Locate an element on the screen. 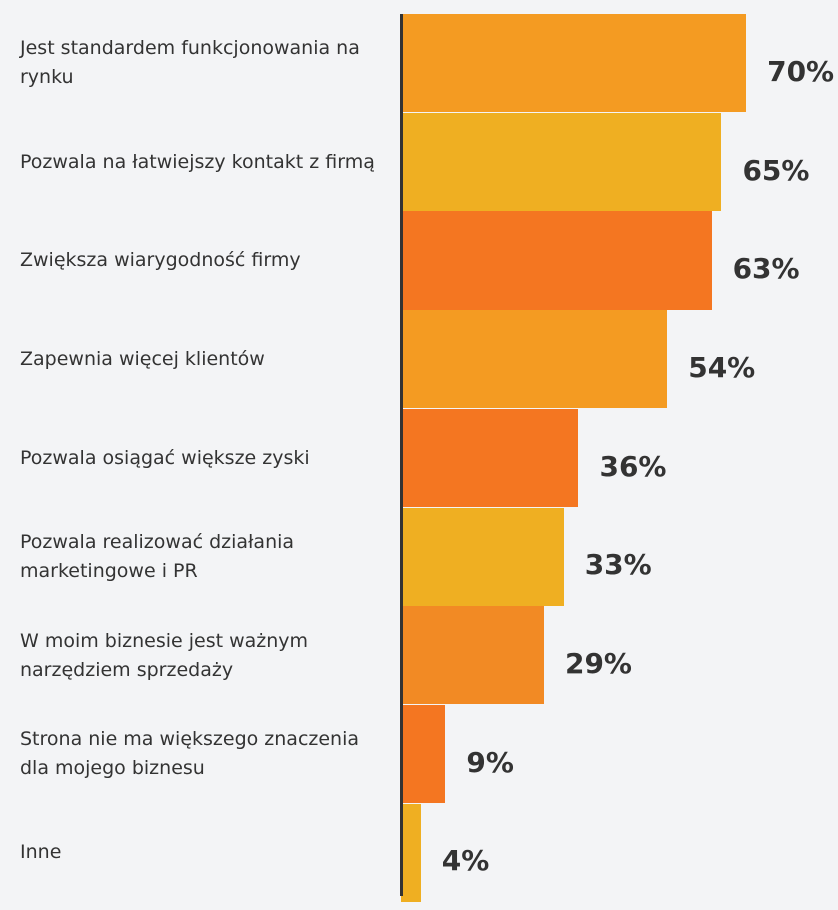 This screenshot has height=910, width=838. category-label: Zwiększa wiarygodność firmy is located at coordinates (160, 260).